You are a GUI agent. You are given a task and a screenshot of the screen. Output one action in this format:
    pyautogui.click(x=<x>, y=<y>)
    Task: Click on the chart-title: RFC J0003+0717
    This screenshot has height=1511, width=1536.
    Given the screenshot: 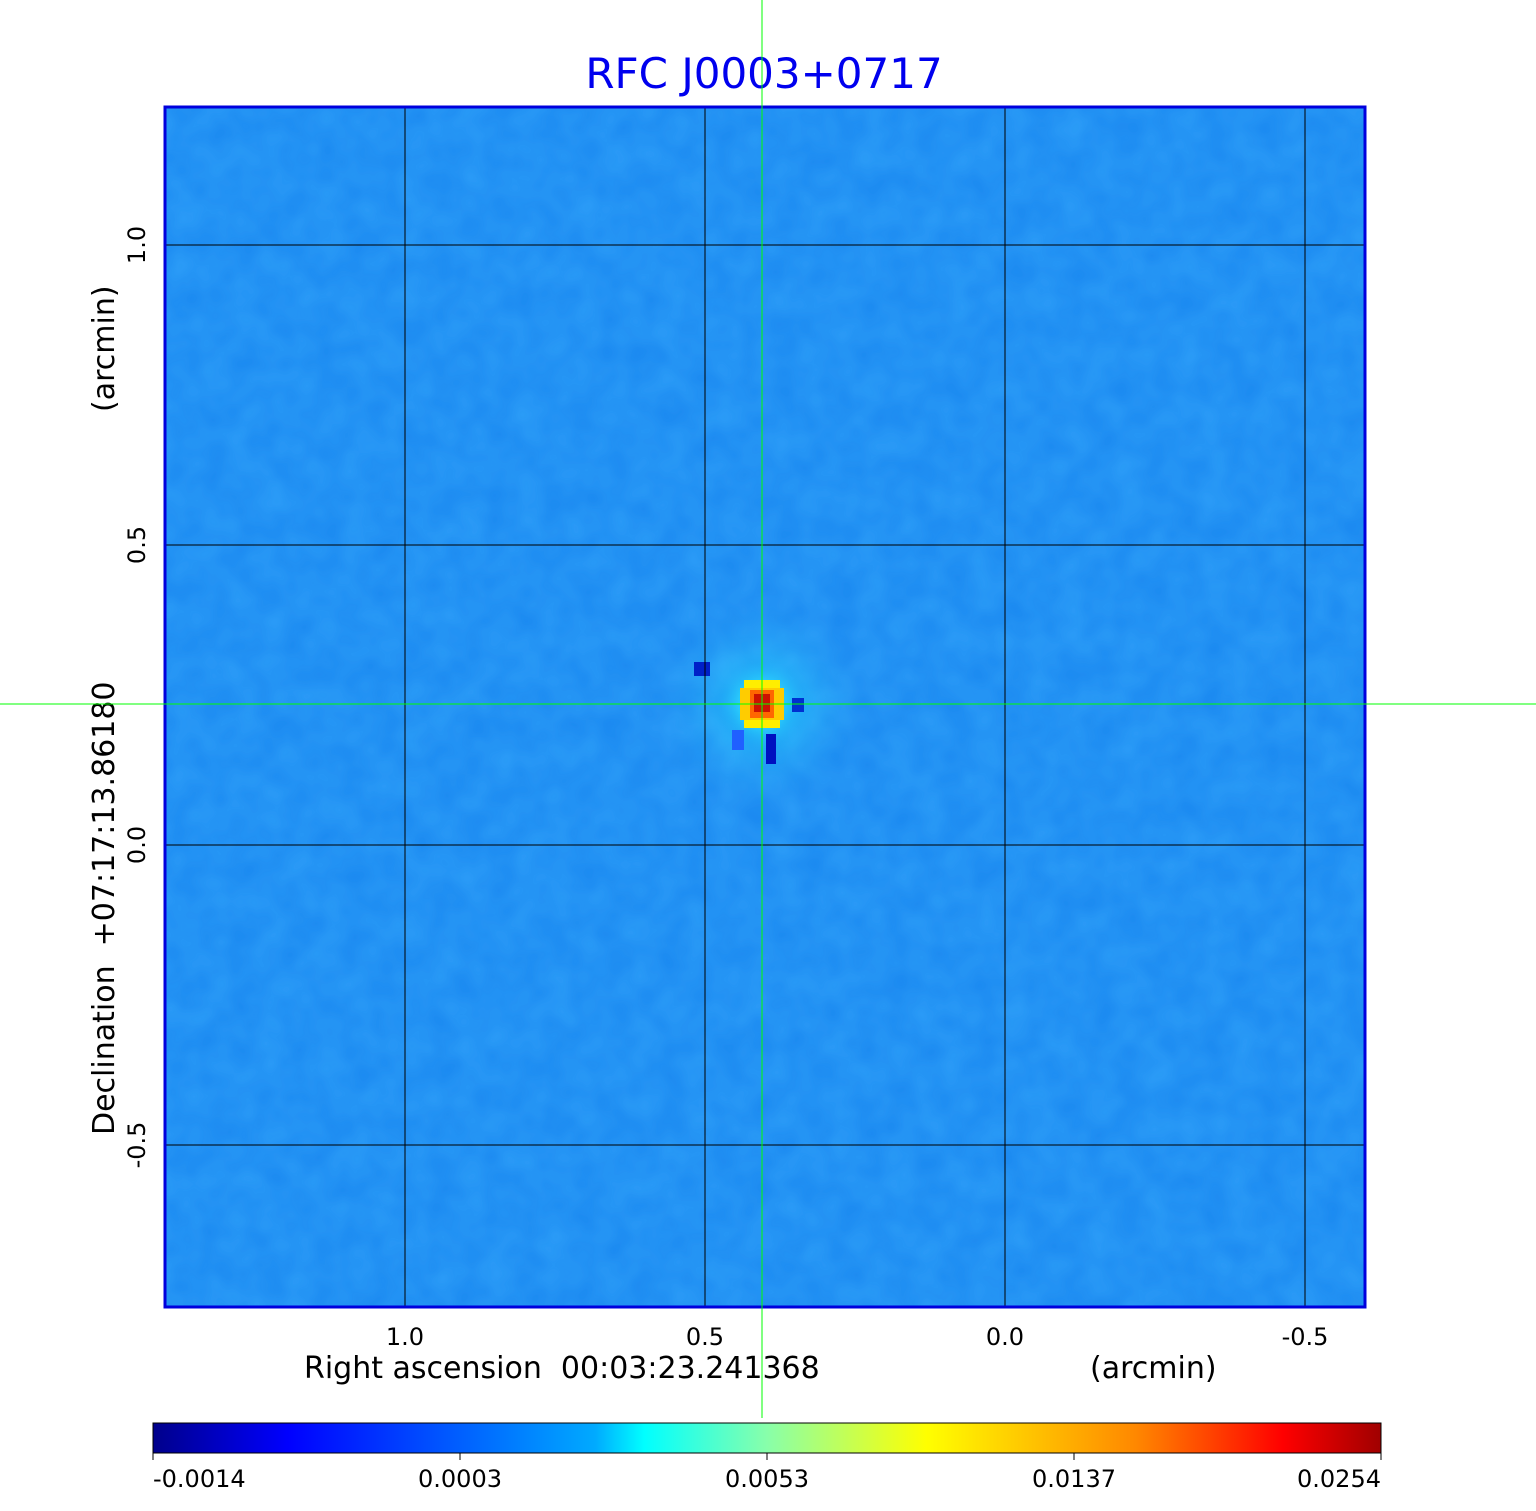 What is the action you would take?
    pyautogui.click(x=763, y=73)
    